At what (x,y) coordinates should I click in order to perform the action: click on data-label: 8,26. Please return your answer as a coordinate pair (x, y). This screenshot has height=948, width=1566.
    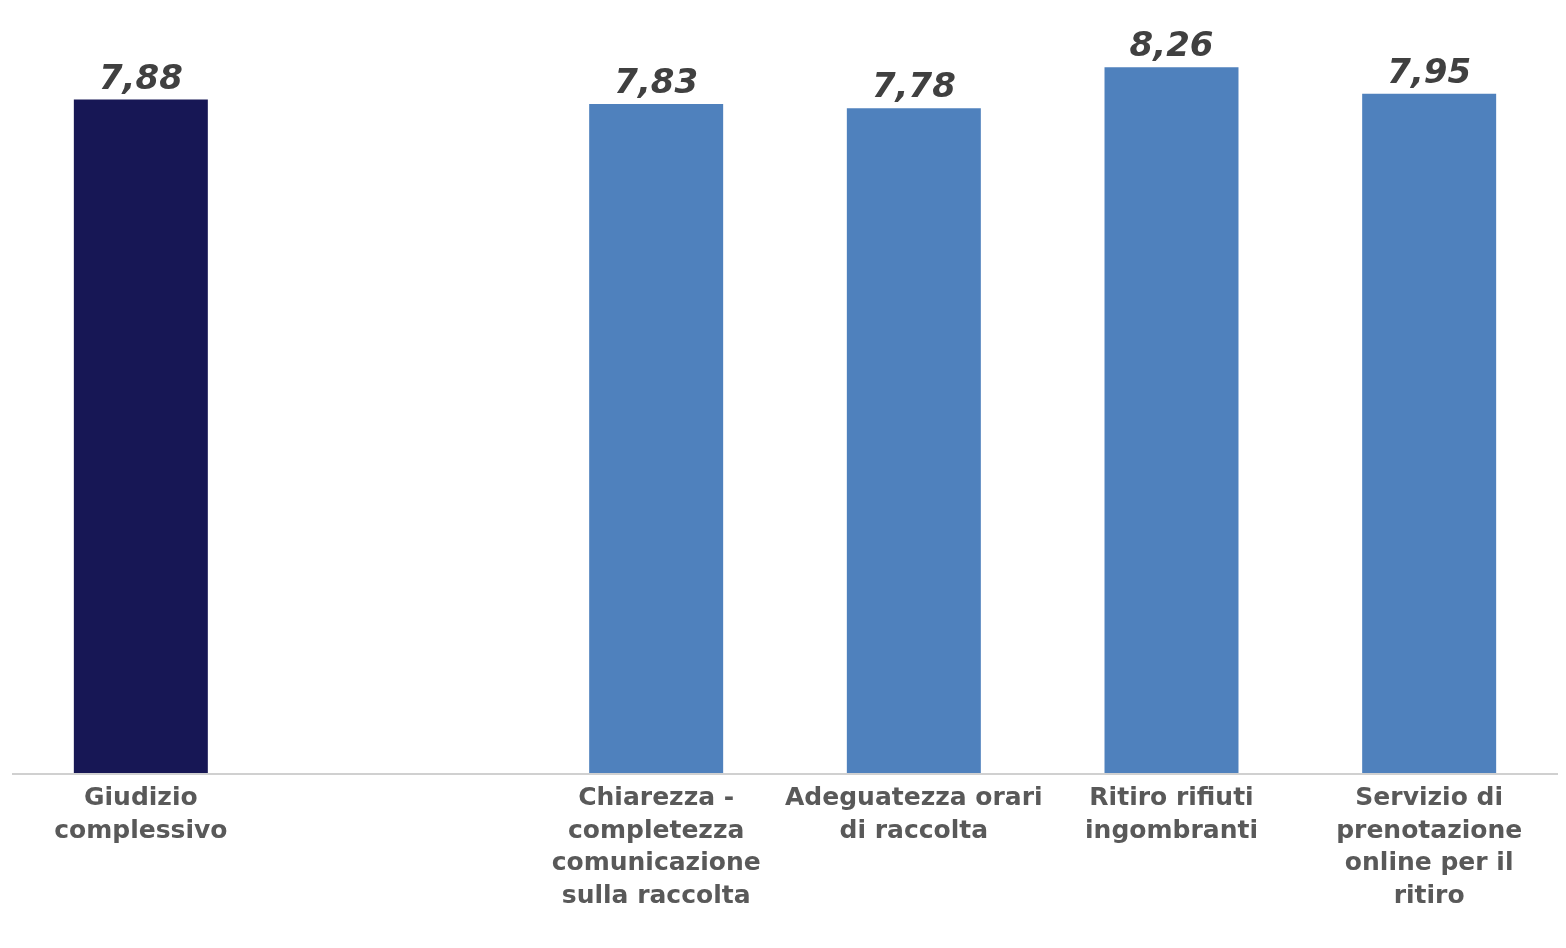
    Looking at the image, I should click on (1171, 44).